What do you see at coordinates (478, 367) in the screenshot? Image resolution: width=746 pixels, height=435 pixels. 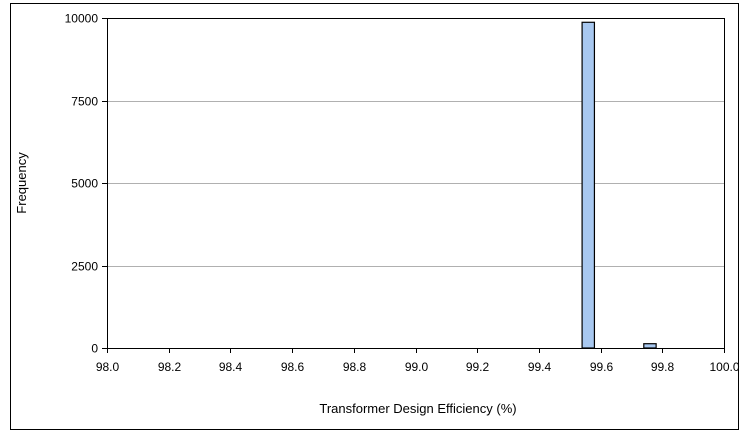 I see `x-tick-label: 99.2` at bounding box center [478, 367].